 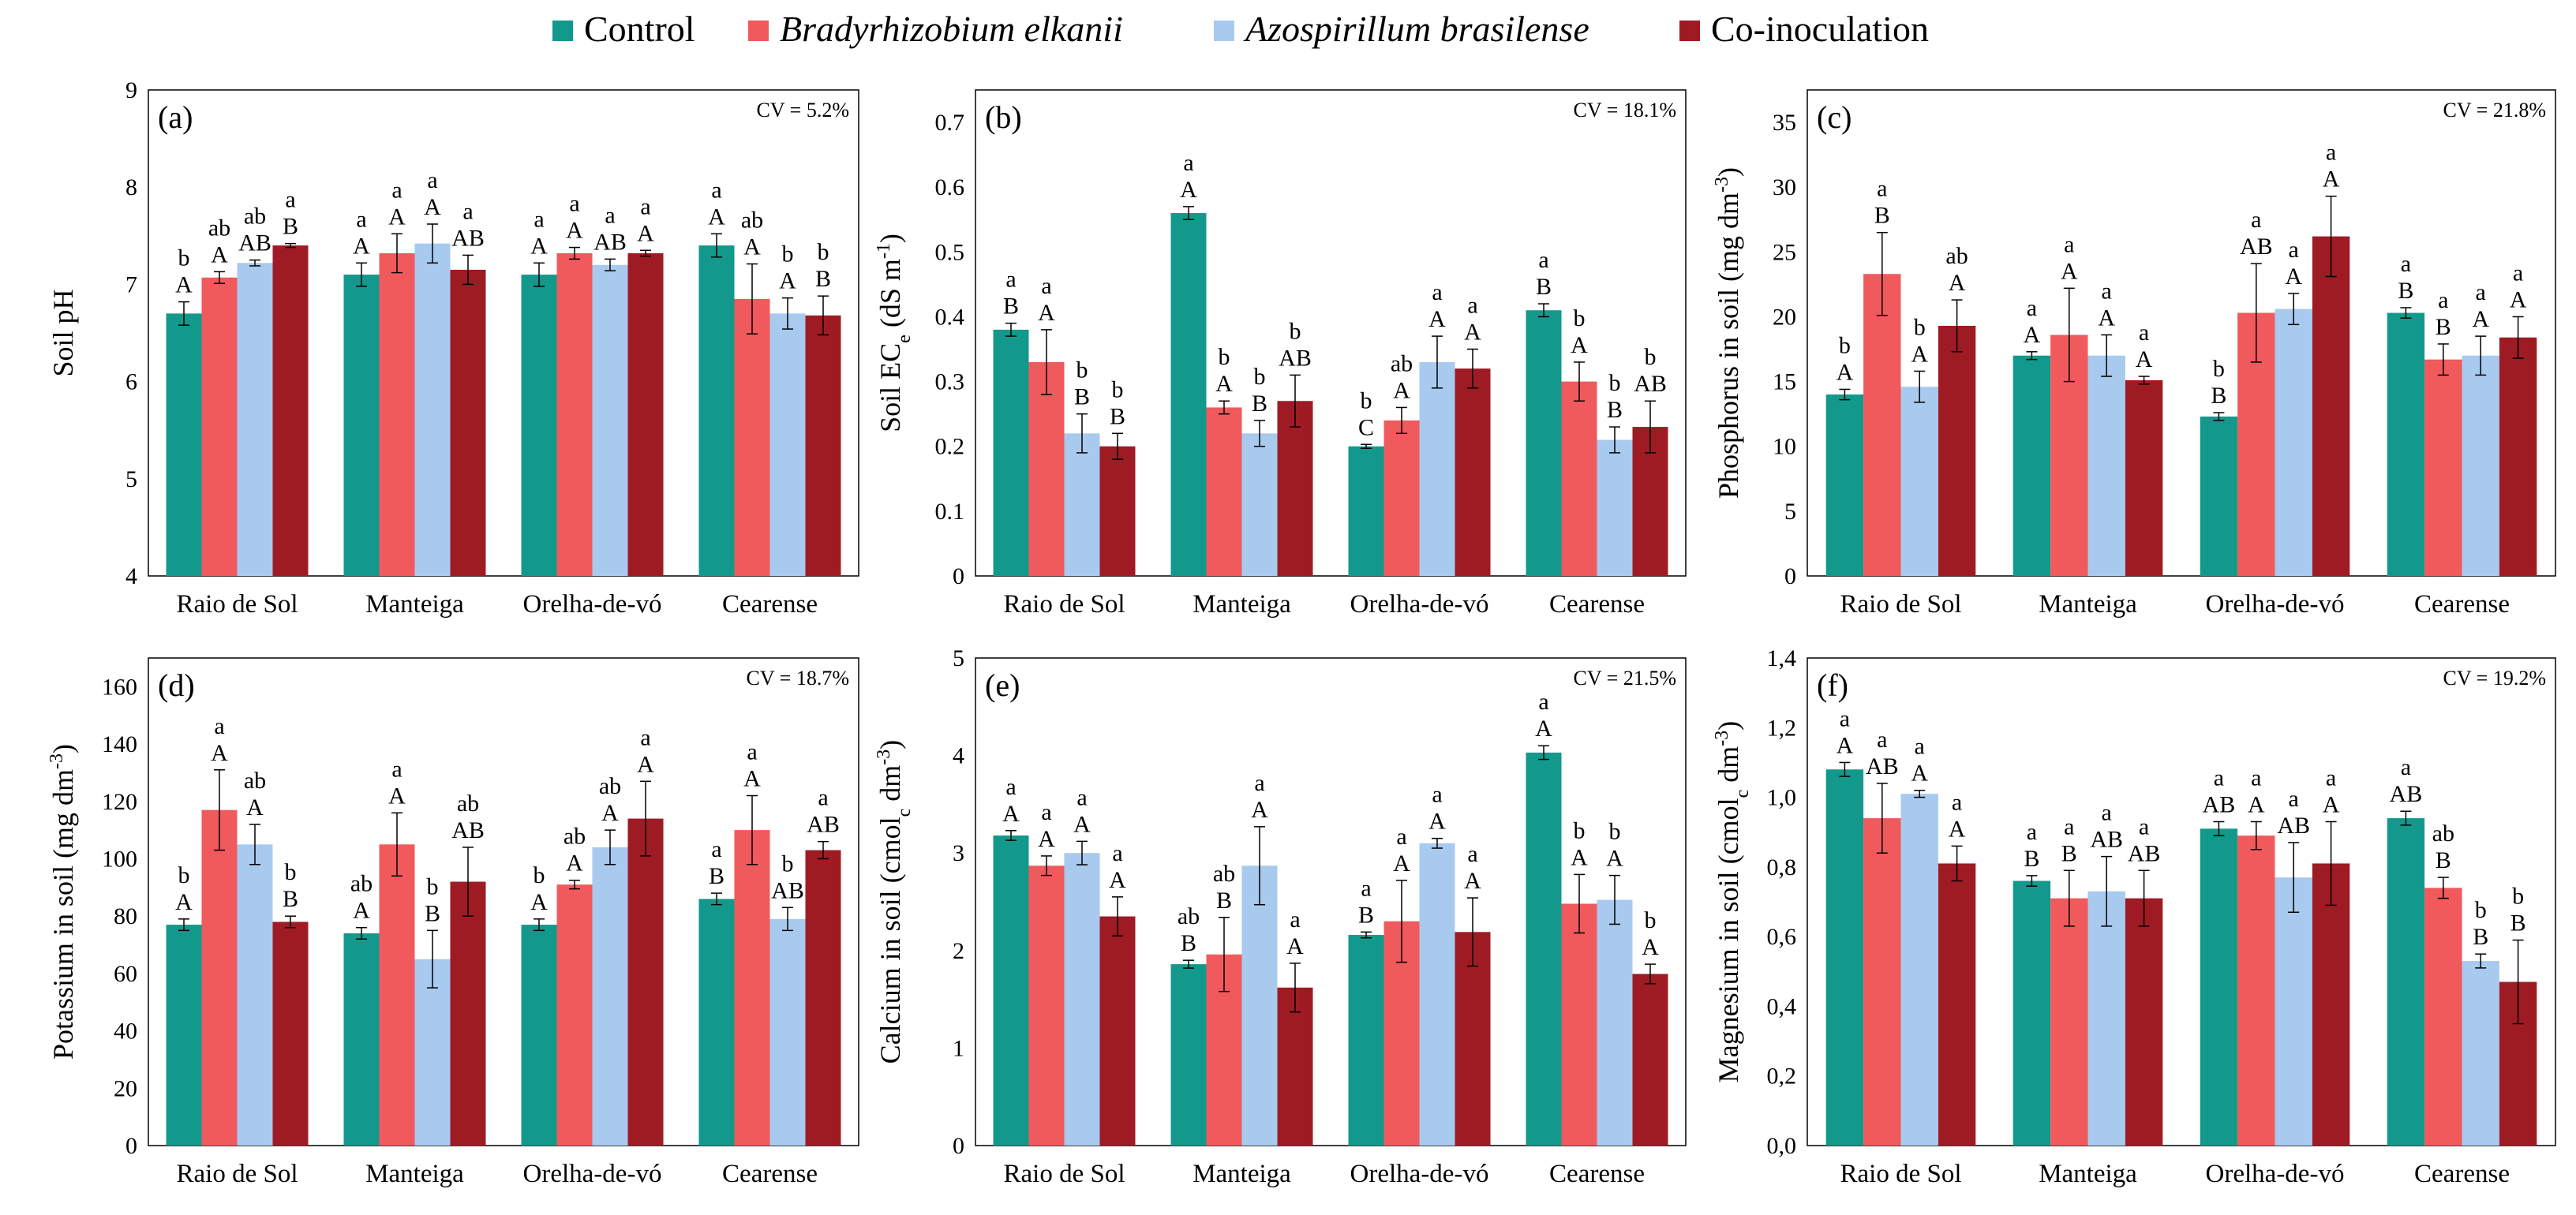 I want to click on y-tick-label: 7, so click(x=131, y=284).